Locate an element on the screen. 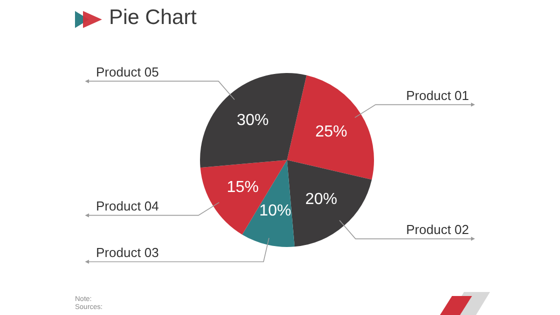 The height and width of the screenshot is (315, 560). data-label: 30% is located at coordinates (252, 121).